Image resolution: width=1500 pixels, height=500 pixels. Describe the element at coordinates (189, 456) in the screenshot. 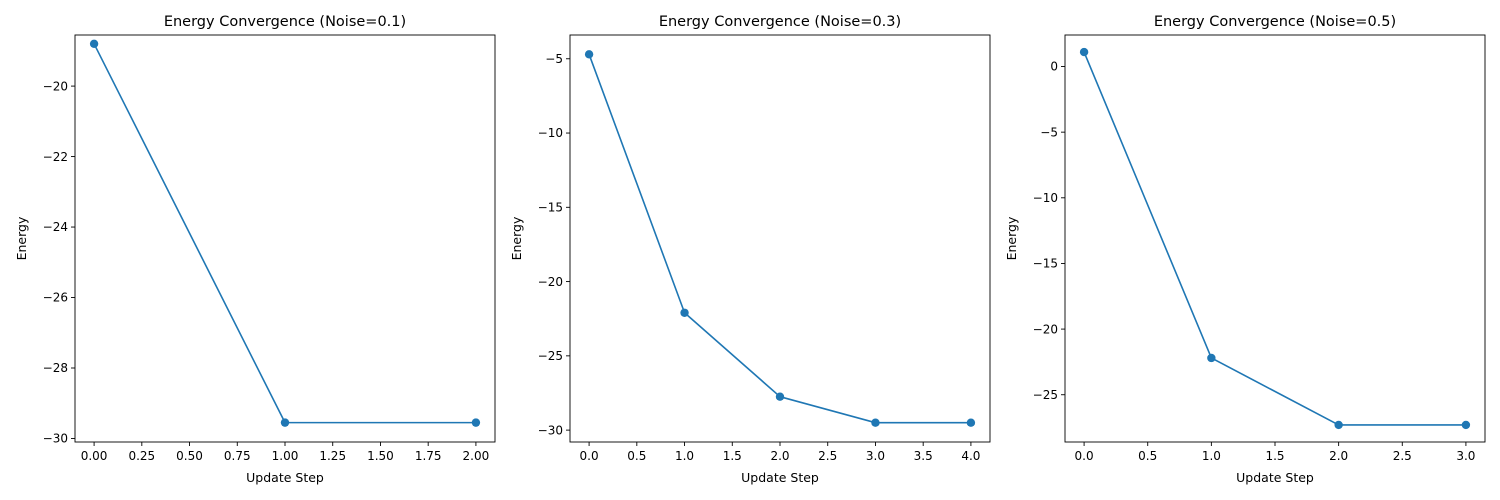

I see `x-tick-label: 0.50` at that location.